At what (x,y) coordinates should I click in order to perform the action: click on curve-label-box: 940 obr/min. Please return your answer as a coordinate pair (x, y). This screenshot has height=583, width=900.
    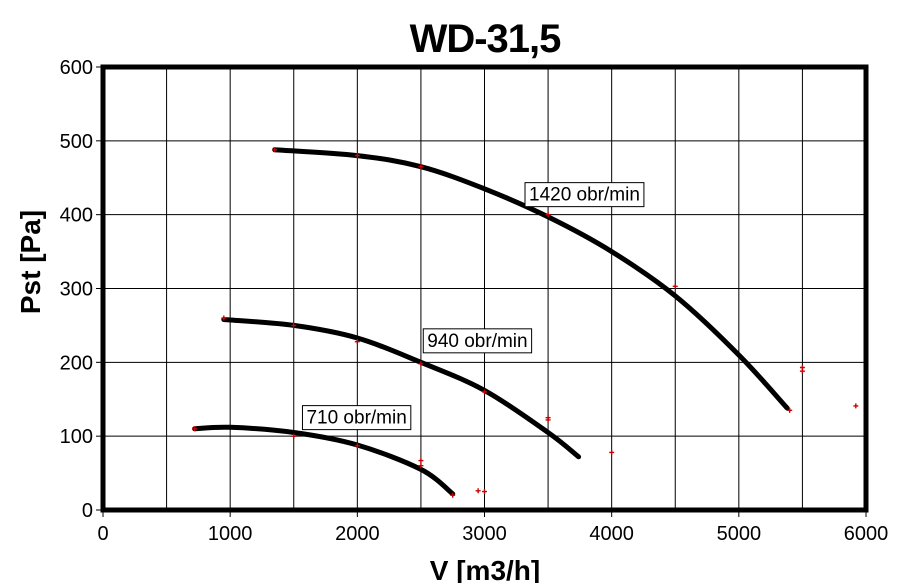
    Looking at the image, I should click on (477, 341).